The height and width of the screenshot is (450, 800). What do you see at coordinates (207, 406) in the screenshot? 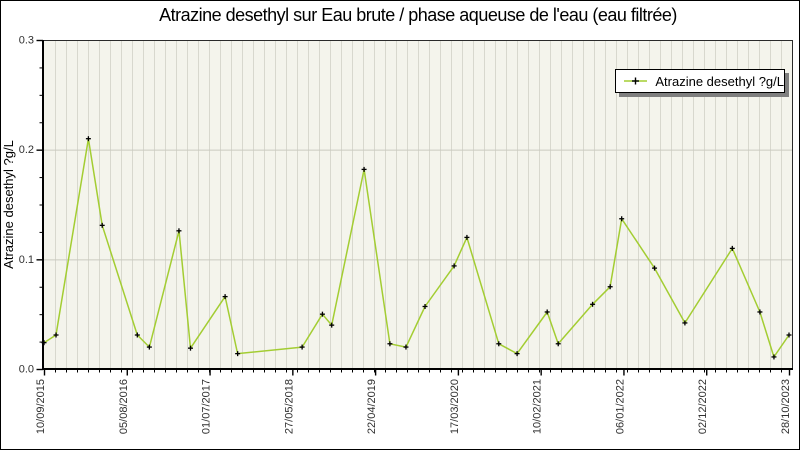
I see `x-tick-label: 01/07/2017` at bounding box center [207, 406].